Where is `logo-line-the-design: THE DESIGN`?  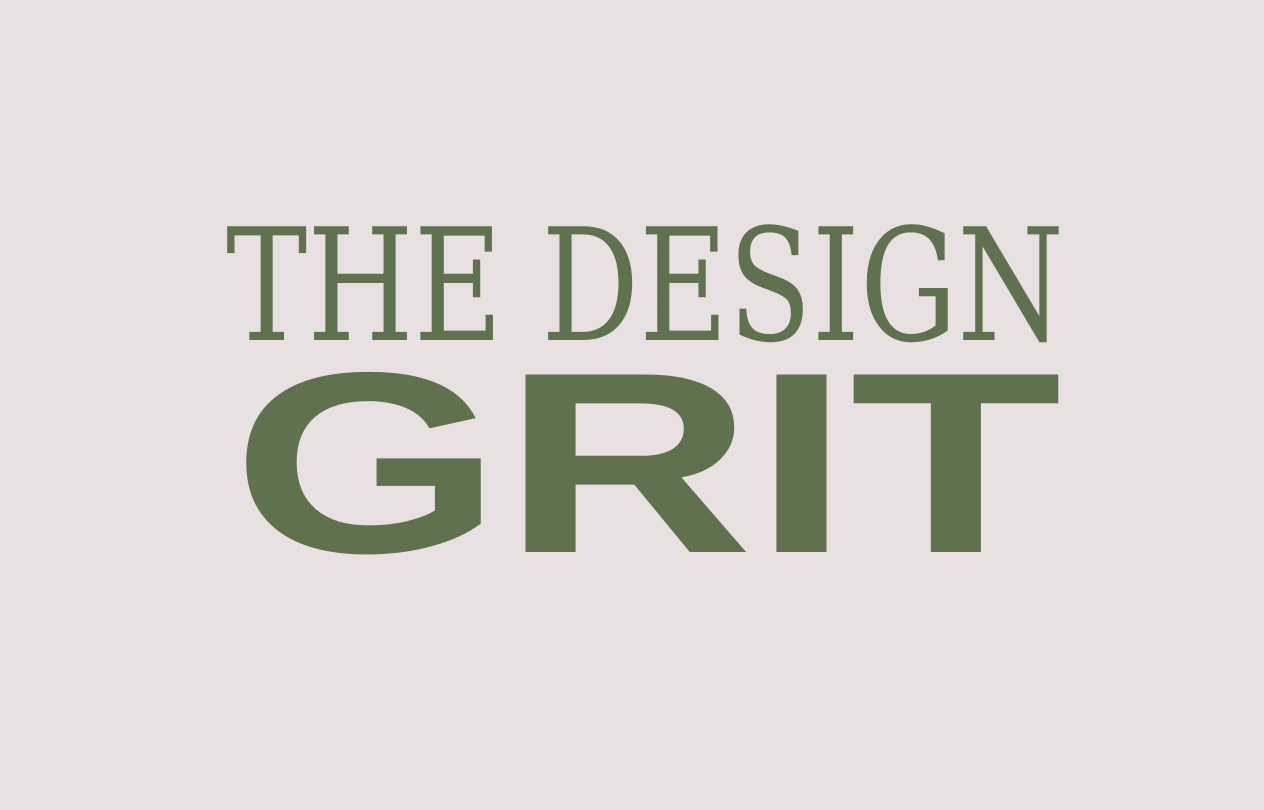 logo-line-the-design: THE DESIGN is located at coordinates (645, 286).